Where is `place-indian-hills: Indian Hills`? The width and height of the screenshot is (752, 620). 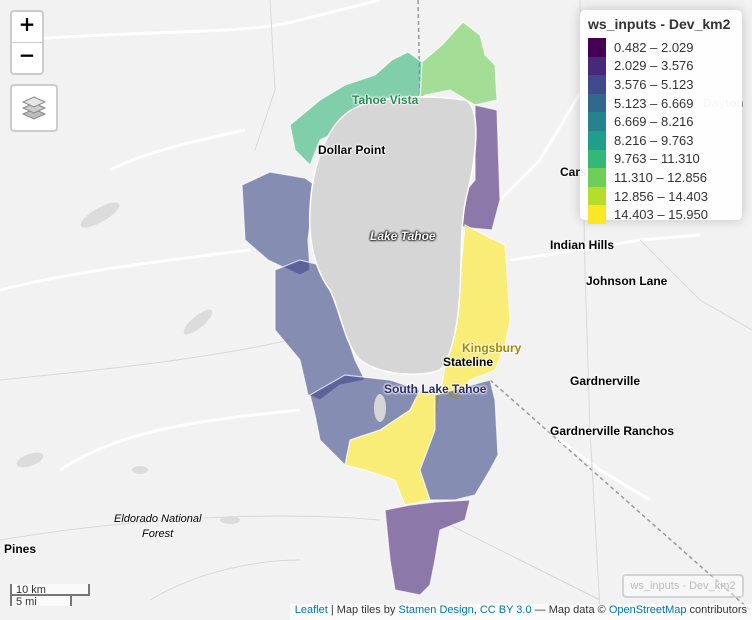
place-indian-hills: Indian Hills is located at coordinates (582, 245).